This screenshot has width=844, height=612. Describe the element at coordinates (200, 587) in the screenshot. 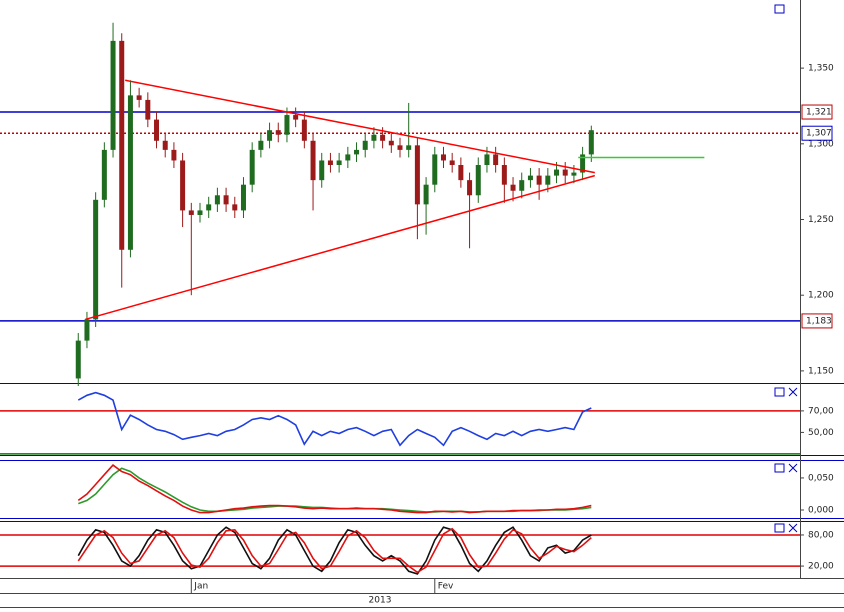

I see `x-tick-label: Jan` at that location.